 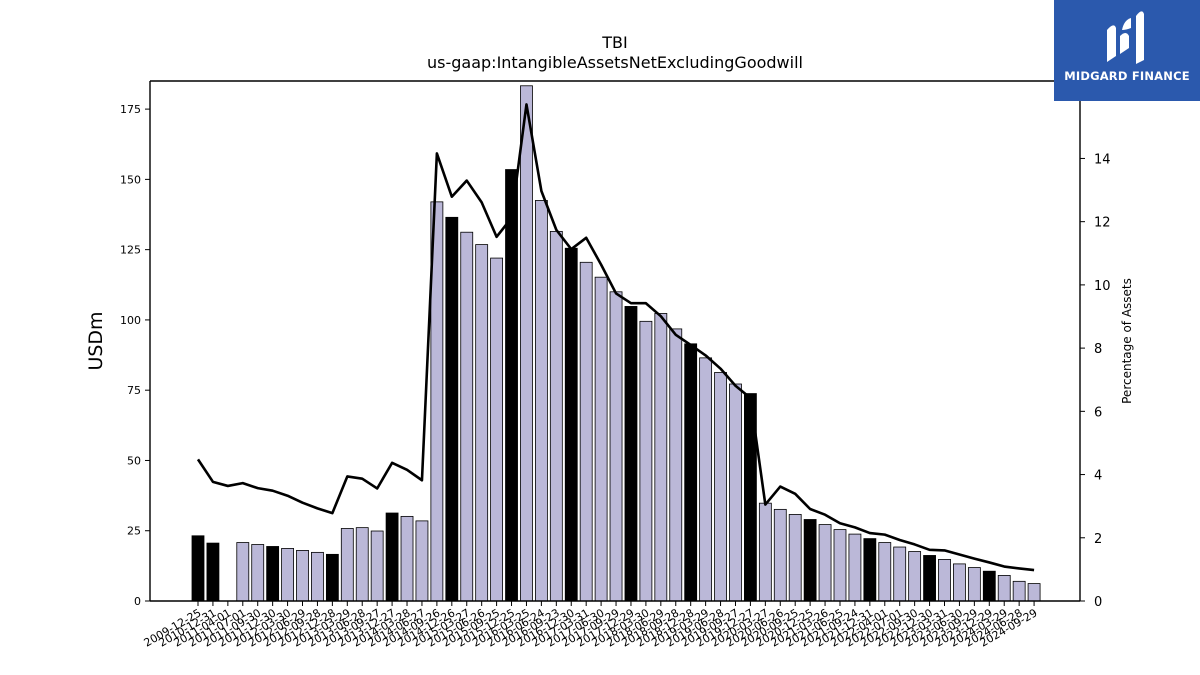 What do you see at coordinates (614, 42) in the screenshot?
I see `chart-title: TBI` at bounding box center [614, 42].